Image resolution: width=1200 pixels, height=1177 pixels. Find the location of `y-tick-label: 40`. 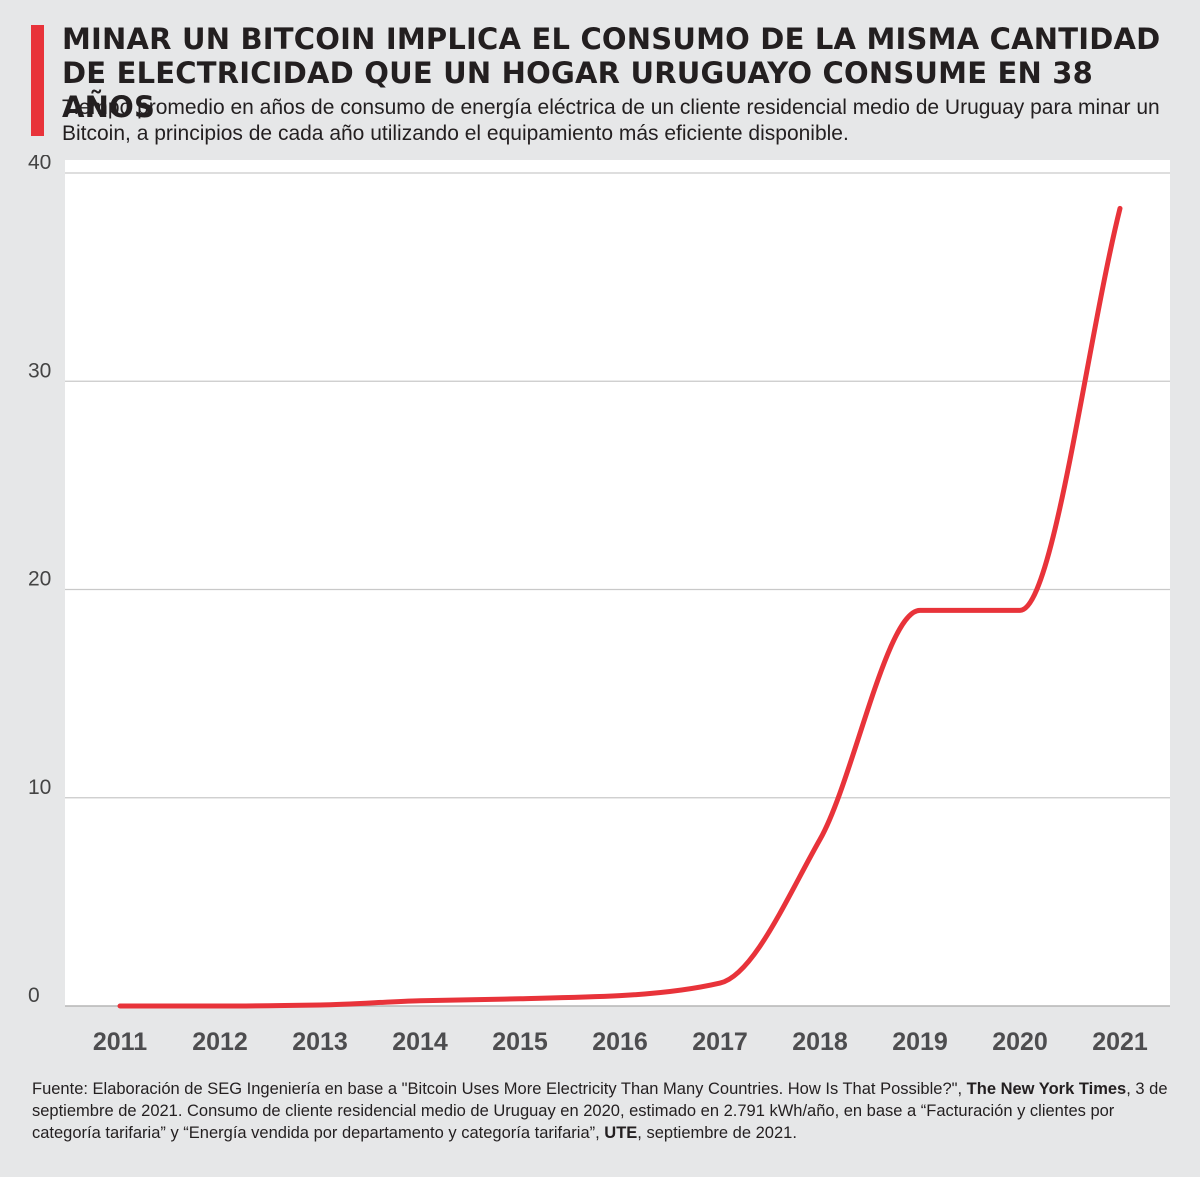

y-tick-label: 40 is located at coordinates (39, 164).